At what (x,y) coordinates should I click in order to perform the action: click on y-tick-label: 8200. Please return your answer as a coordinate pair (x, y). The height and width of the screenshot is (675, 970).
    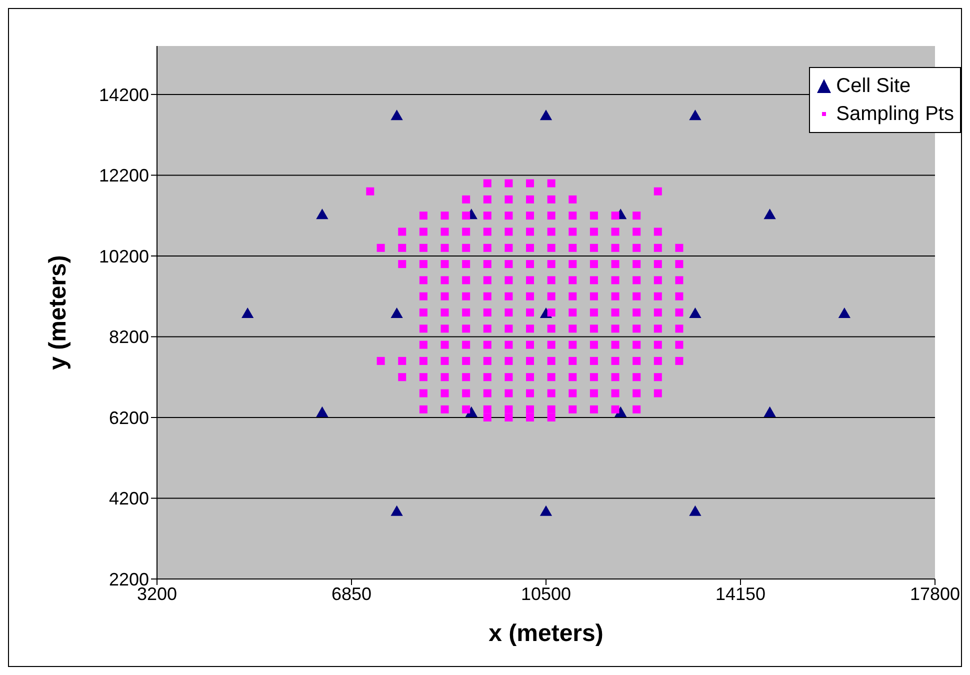
    Looking at the image, I should click on (128, 337).